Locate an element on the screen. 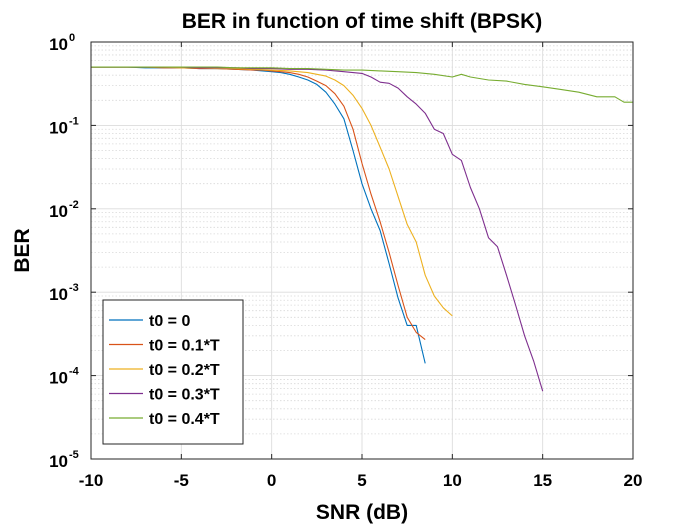 This screenshot has height=525, width=700. legend-label: t0 = 0.3*T is located at coordinates (184, 395).